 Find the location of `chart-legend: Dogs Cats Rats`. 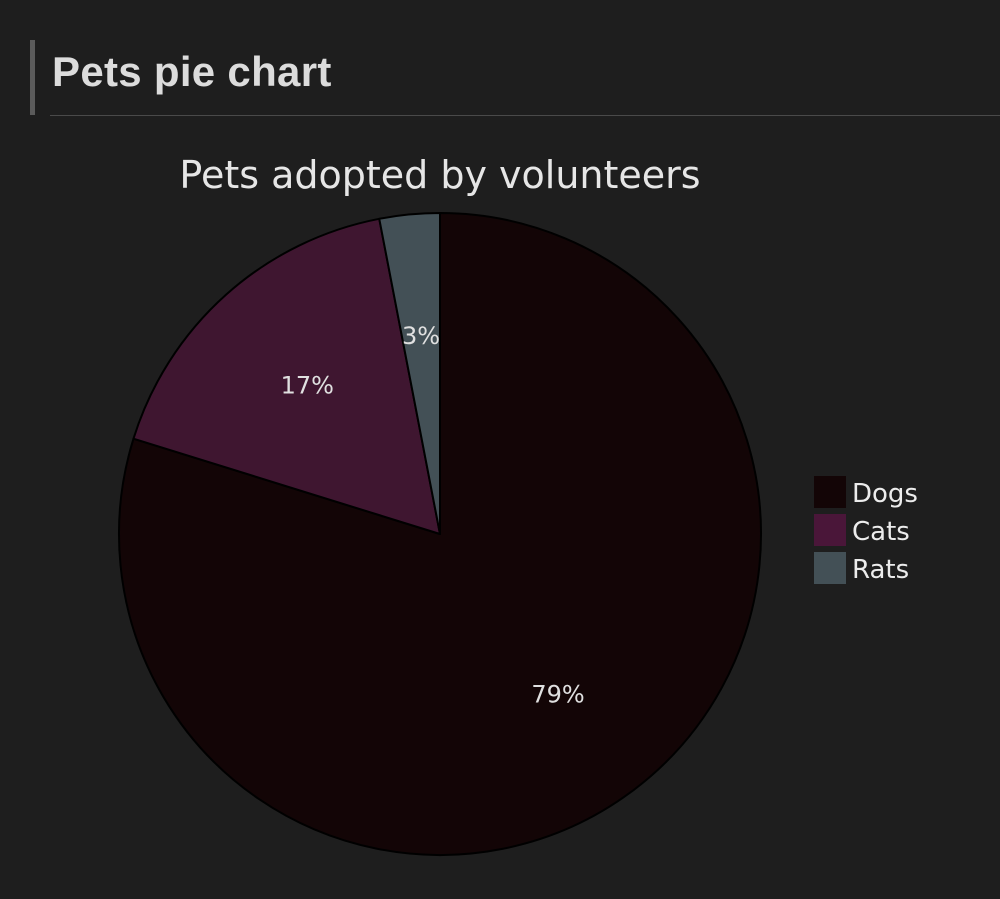

chart-legend: Dogs Cats Rats is located at coordinates (866, 530).